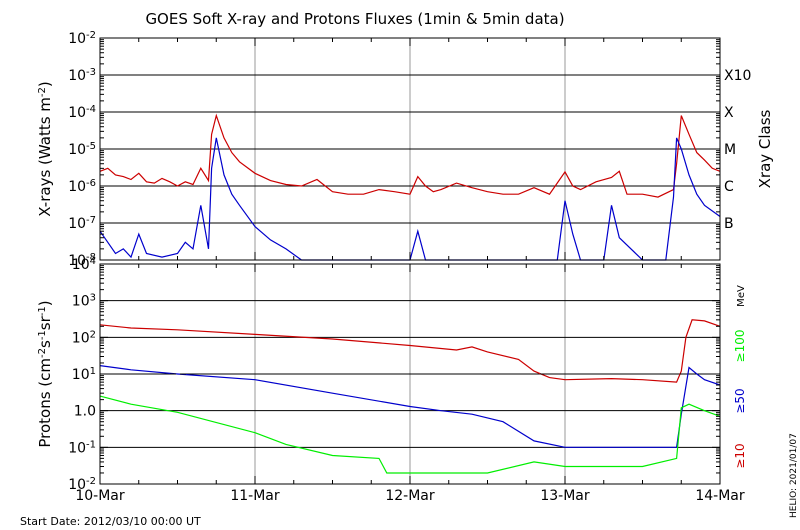  I want to click on y-tick-label: 1.0, so click(85, 412).